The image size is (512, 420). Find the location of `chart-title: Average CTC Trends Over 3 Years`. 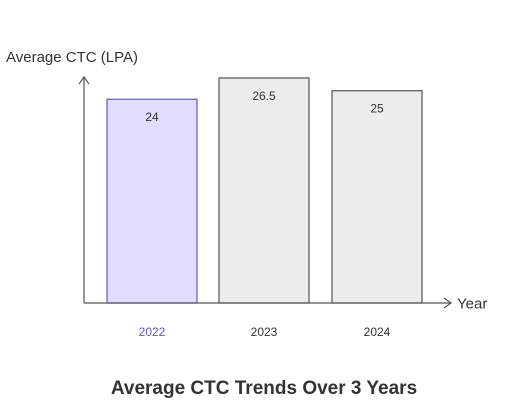

chart-title: Average CTC Trends Over 3 Years is located at coordinates (264, 388).